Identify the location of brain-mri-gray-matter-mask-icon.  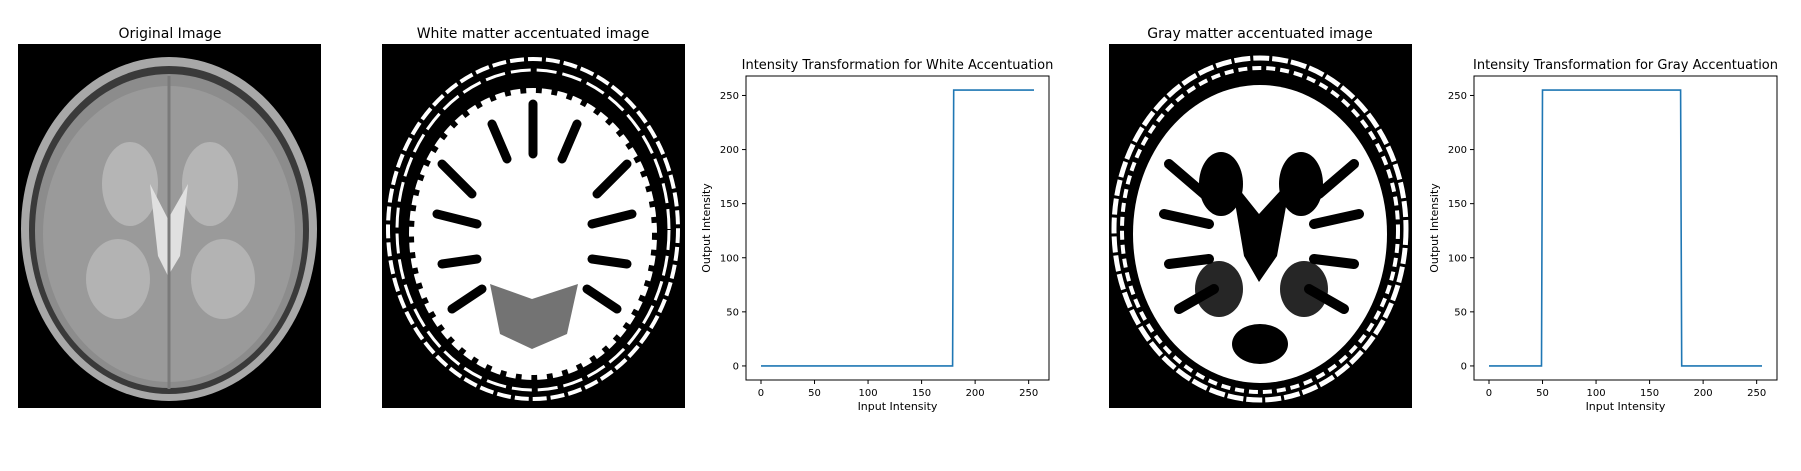
(1260, 229).